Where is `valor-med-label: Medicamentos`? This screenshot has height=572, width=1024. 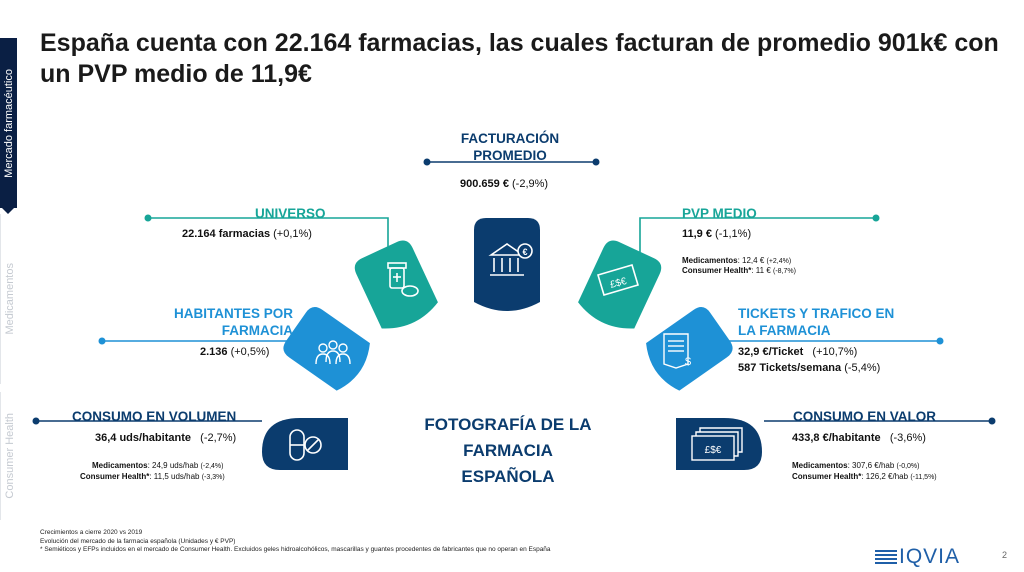 valor-med-label: Medicamentos is located at coordinates (820, 465).